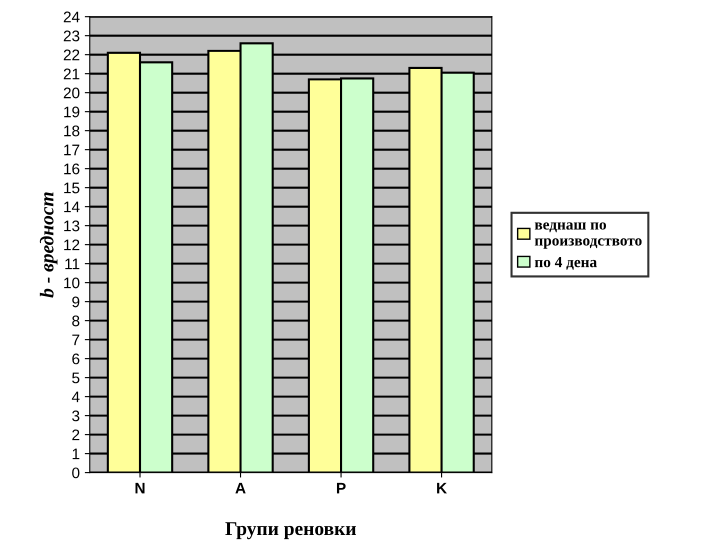 The width and height of the screenshot is (718, 556). I want to click on y-tick-label: 22, so click(72, 55).